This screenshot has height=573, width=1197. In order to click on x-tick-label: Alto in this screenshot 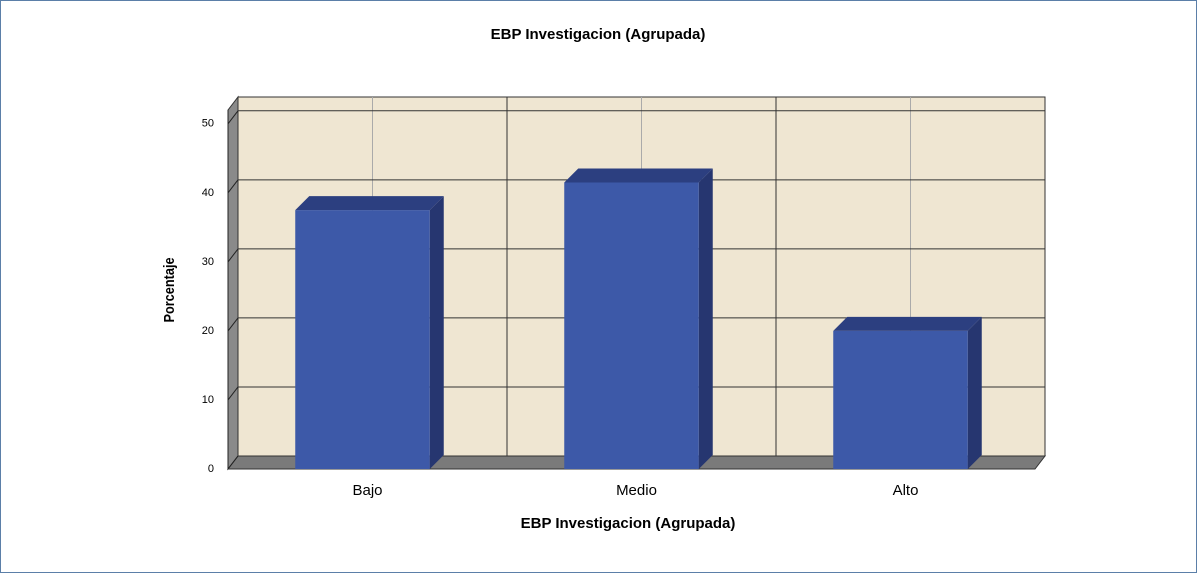, I will do `click(906, 490)`.